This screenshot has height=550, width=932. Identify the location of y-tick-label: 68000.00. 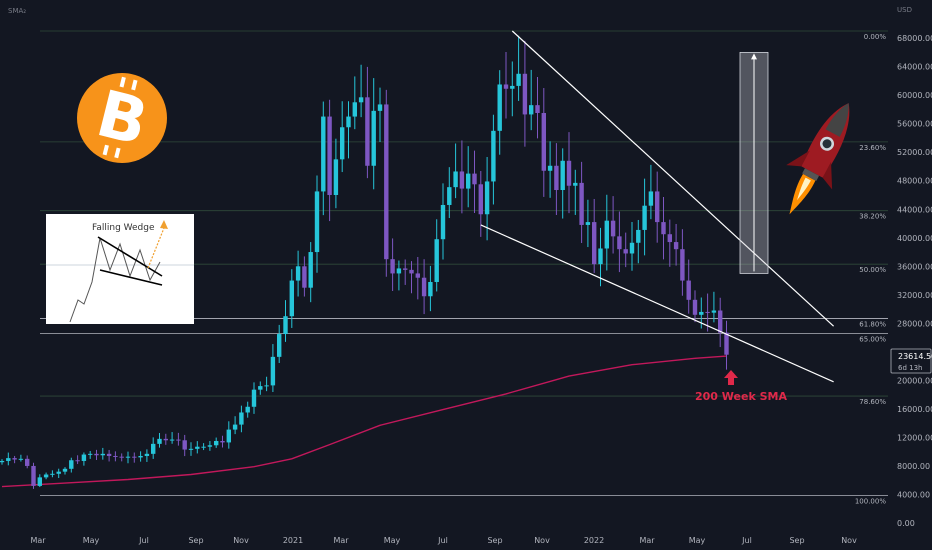
(914, 38).